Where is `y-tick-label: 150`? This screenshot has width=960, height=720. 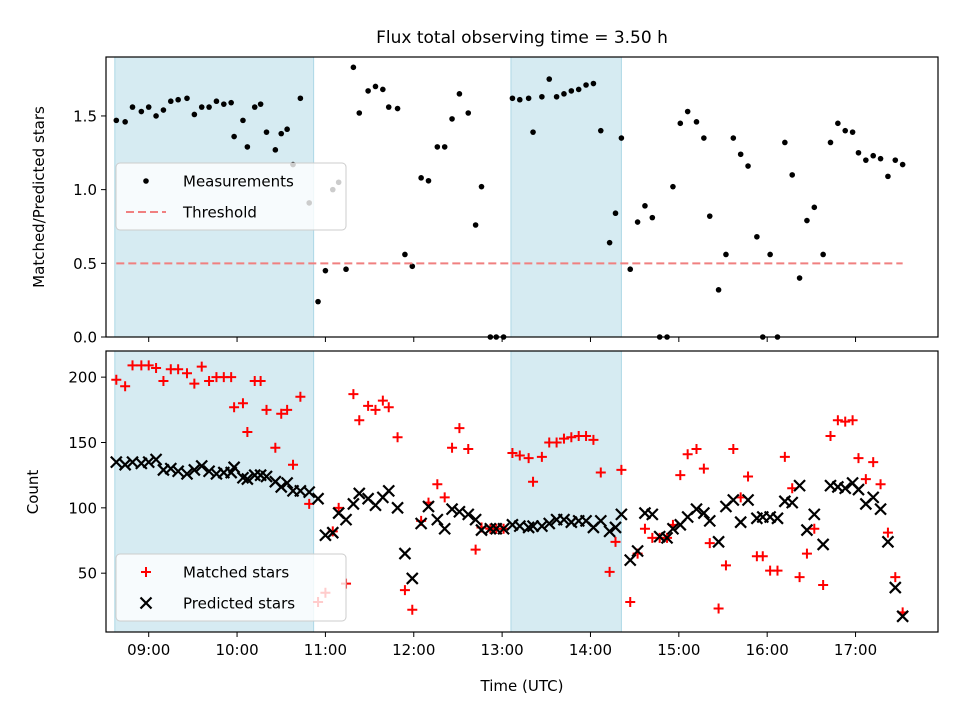 y-tick-label: 150 is located at coordinates (82, 443).